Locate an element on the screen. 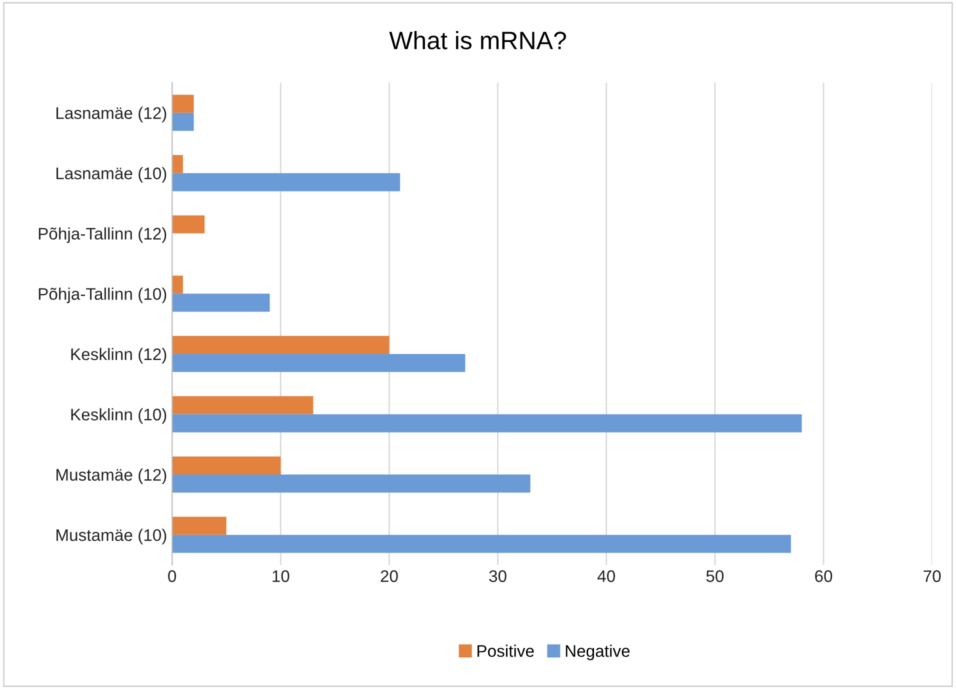  legend-label: Negative is located at coordinates (598, 652).